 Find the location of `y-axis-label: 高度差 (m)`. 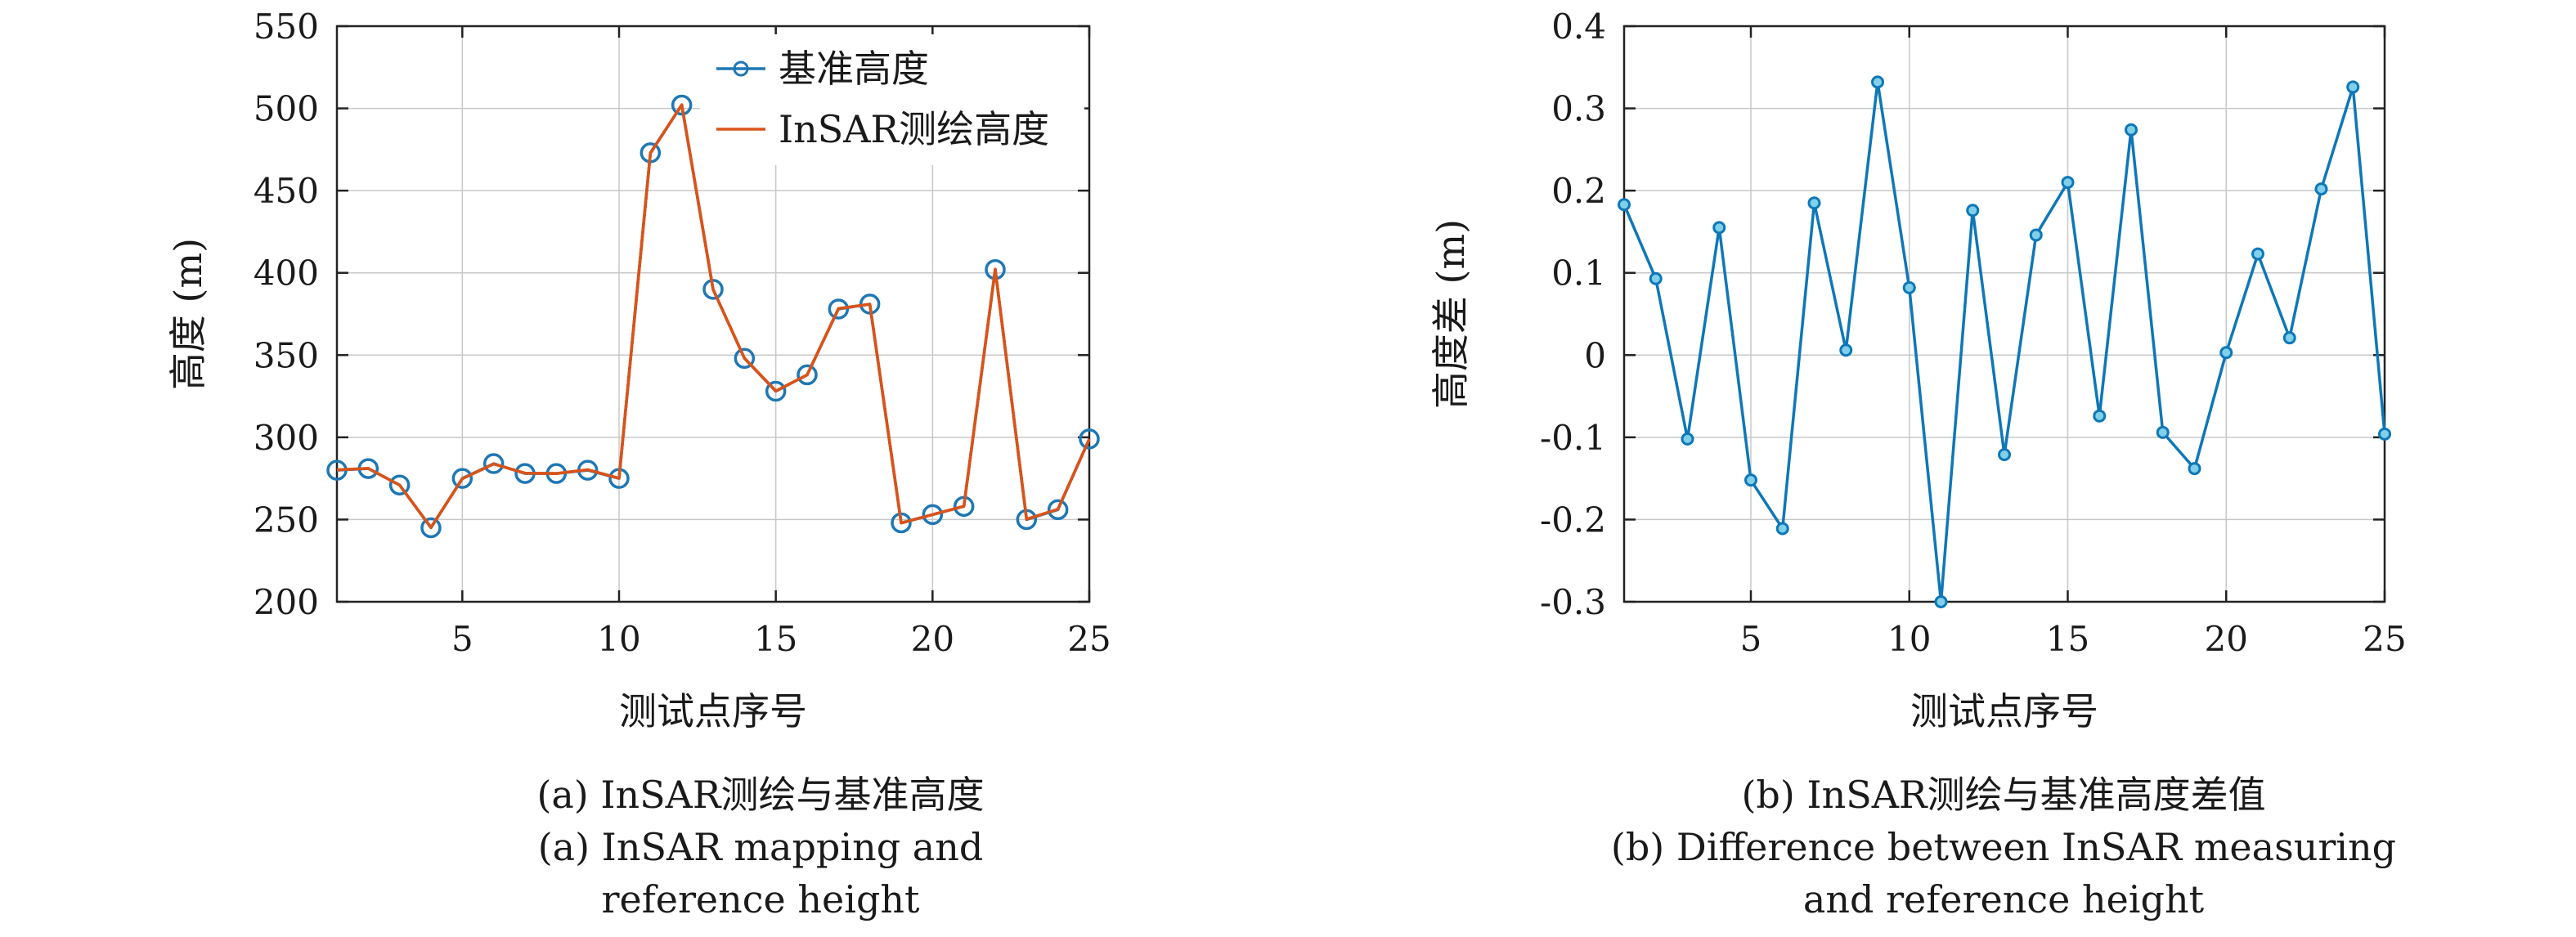

y-axis-label: 高度差 (m) is located at coordinates (1451, 314).